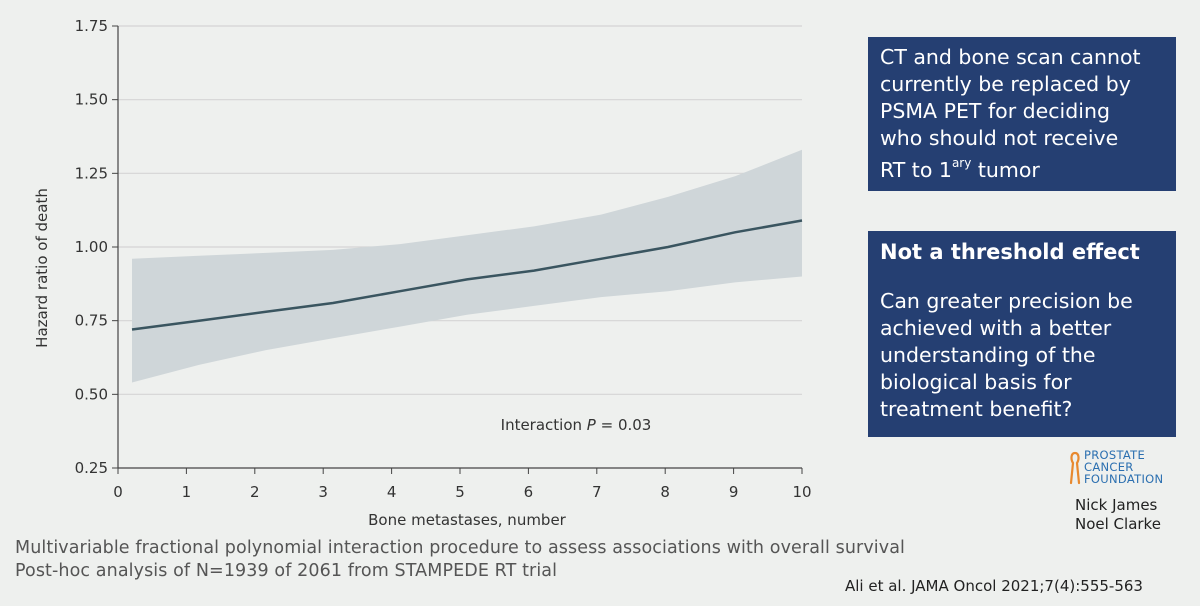 The width and height of the screenshot is (1200, 606). Describe the element at coordinates (996, 328) in the screenshot. I see `box-bottom-line: achieved with a better` at that location.